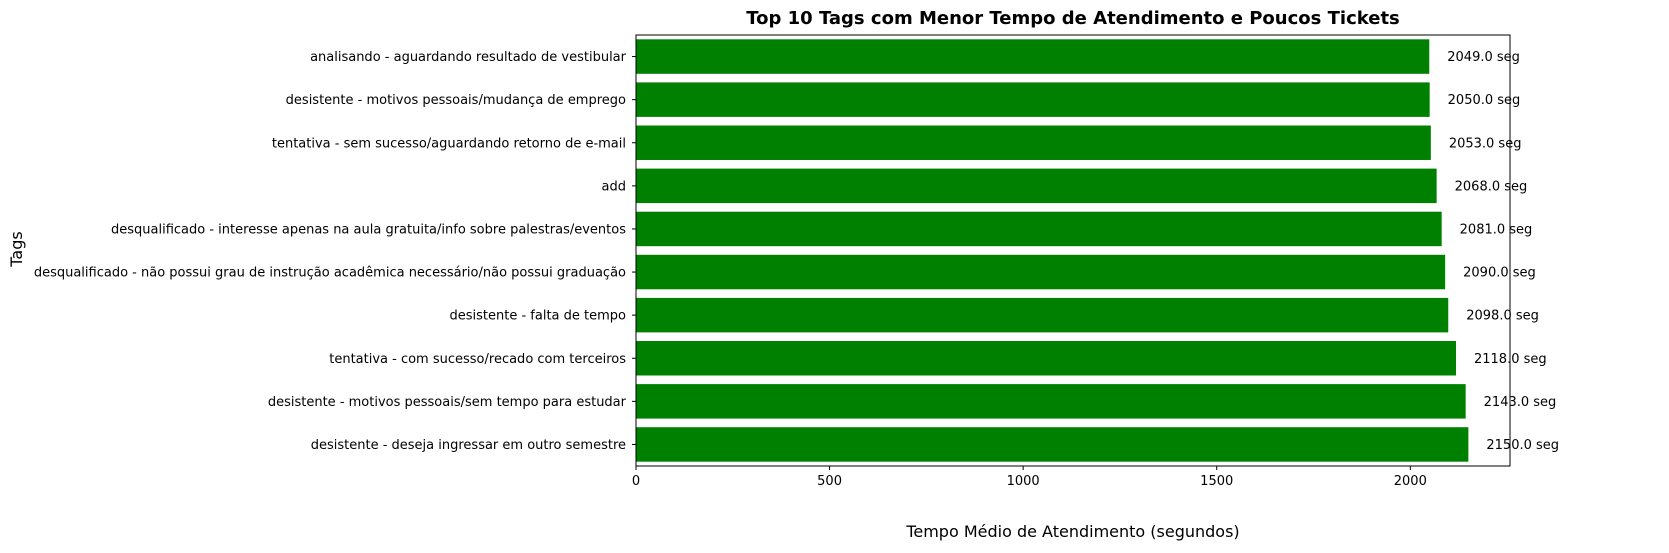 The height and width of the screenshot is (553, 1669). Describe the element at coordinates (1216, 481) in the screenshot. I see `x-tick-label: 1500` at that location.